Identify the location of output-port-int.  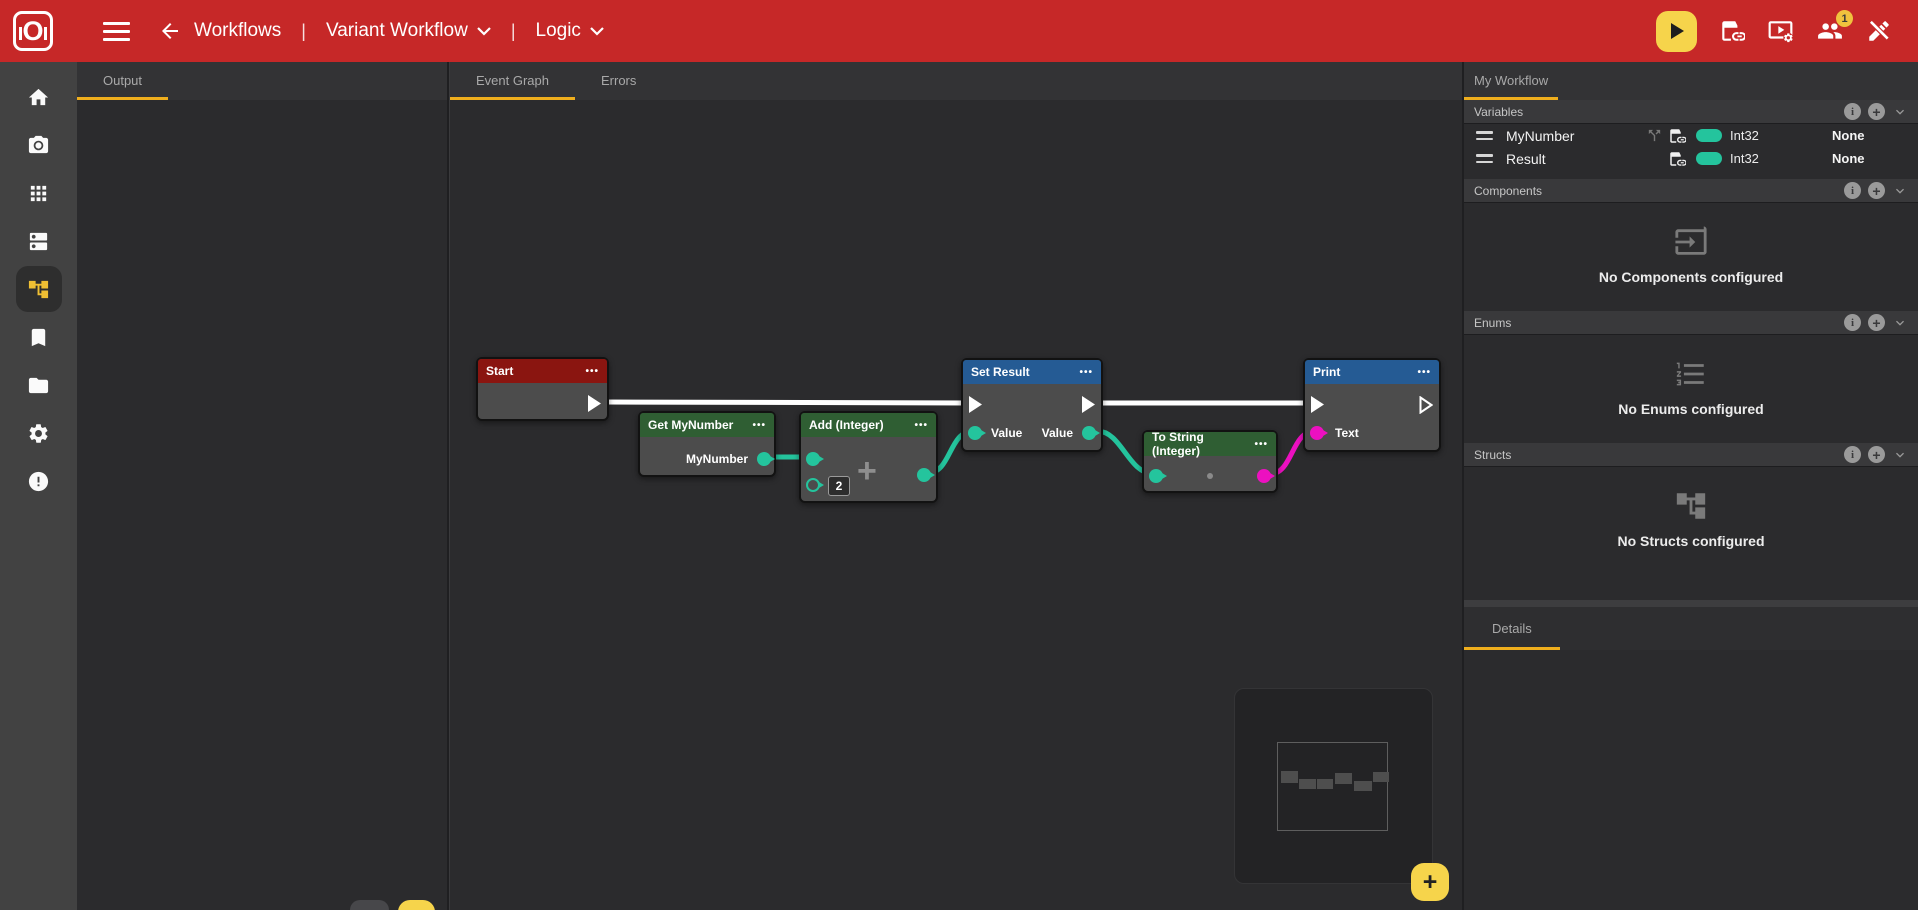
(766, 459).